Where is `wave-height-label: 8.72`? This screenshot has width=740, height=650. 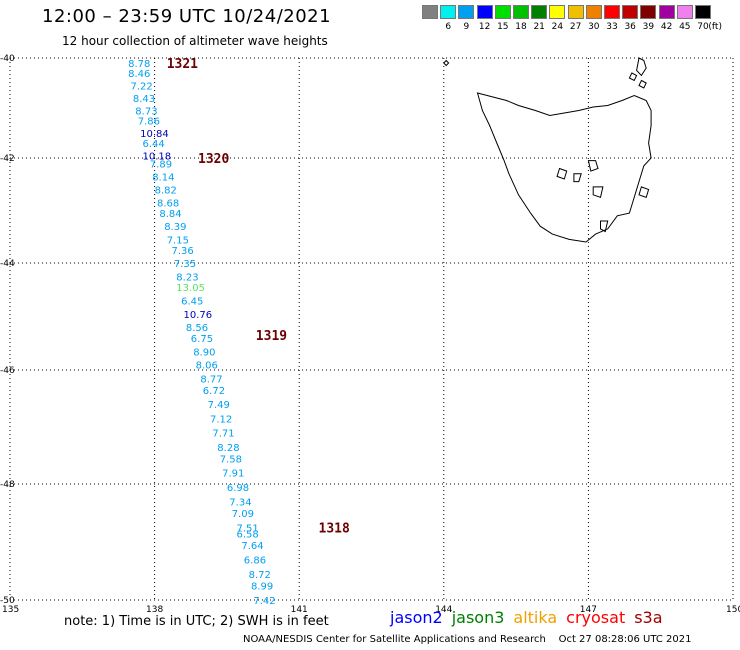 wave-height-label: 8.72 is located at coordinates (260, 575).